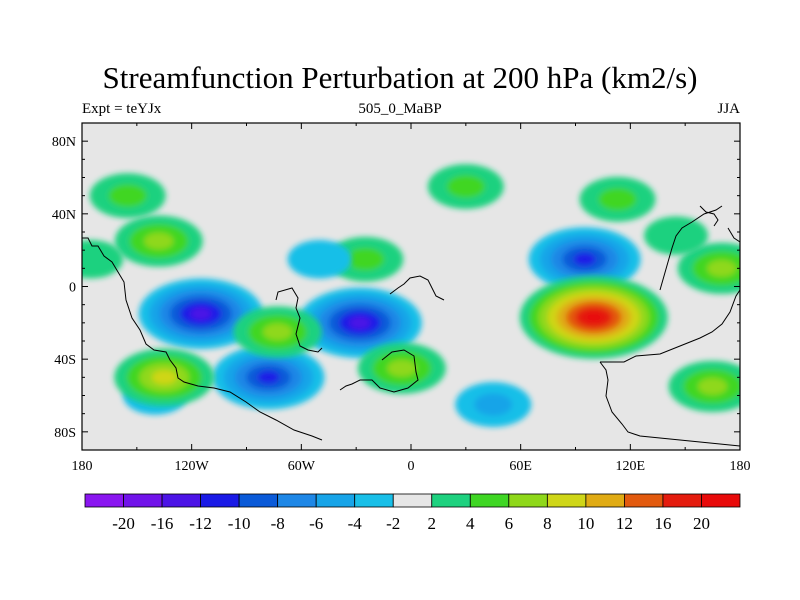 Image resolution: width=800 pixels, height=600 pixels. Describe the element at coordinates (400, 109) in the screenshot. I see `case-label: 505_0_MaBP` at that location.